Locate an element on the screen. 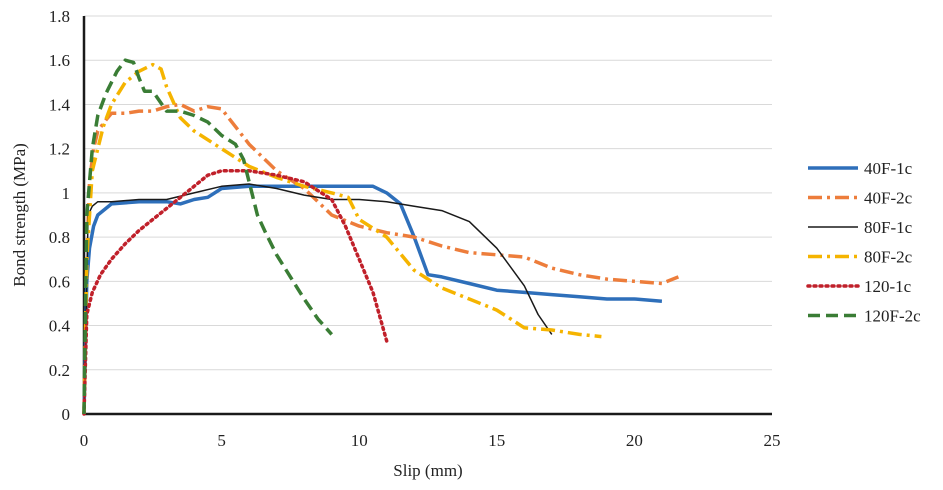  x-tick-label: 15 is located at coordinates (496, 440).